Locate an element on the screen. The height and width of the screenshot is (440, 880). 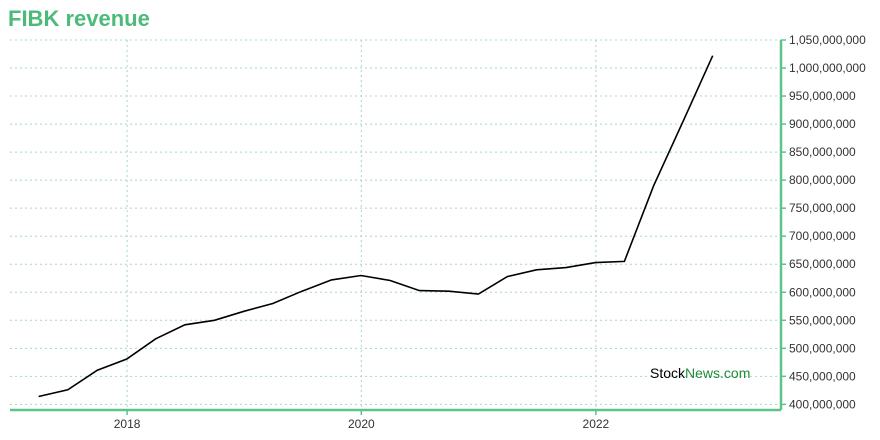
y-tick-label: 400,000,000 is located at coordinates (822, 404).